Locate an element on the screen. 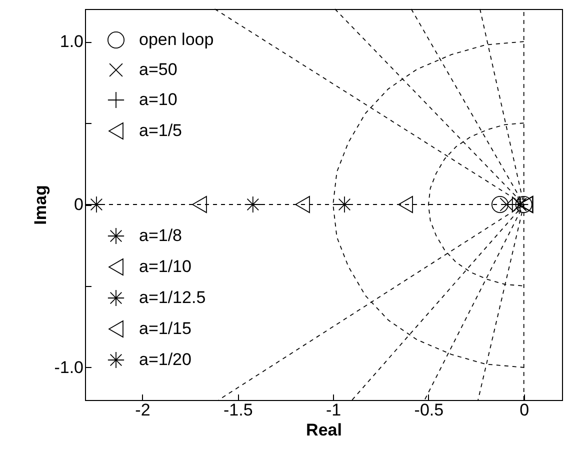 Image resolution: width=566 pixels, height=466 pixels. legend-label: a=1/10 is located at coordinates (165, 266).